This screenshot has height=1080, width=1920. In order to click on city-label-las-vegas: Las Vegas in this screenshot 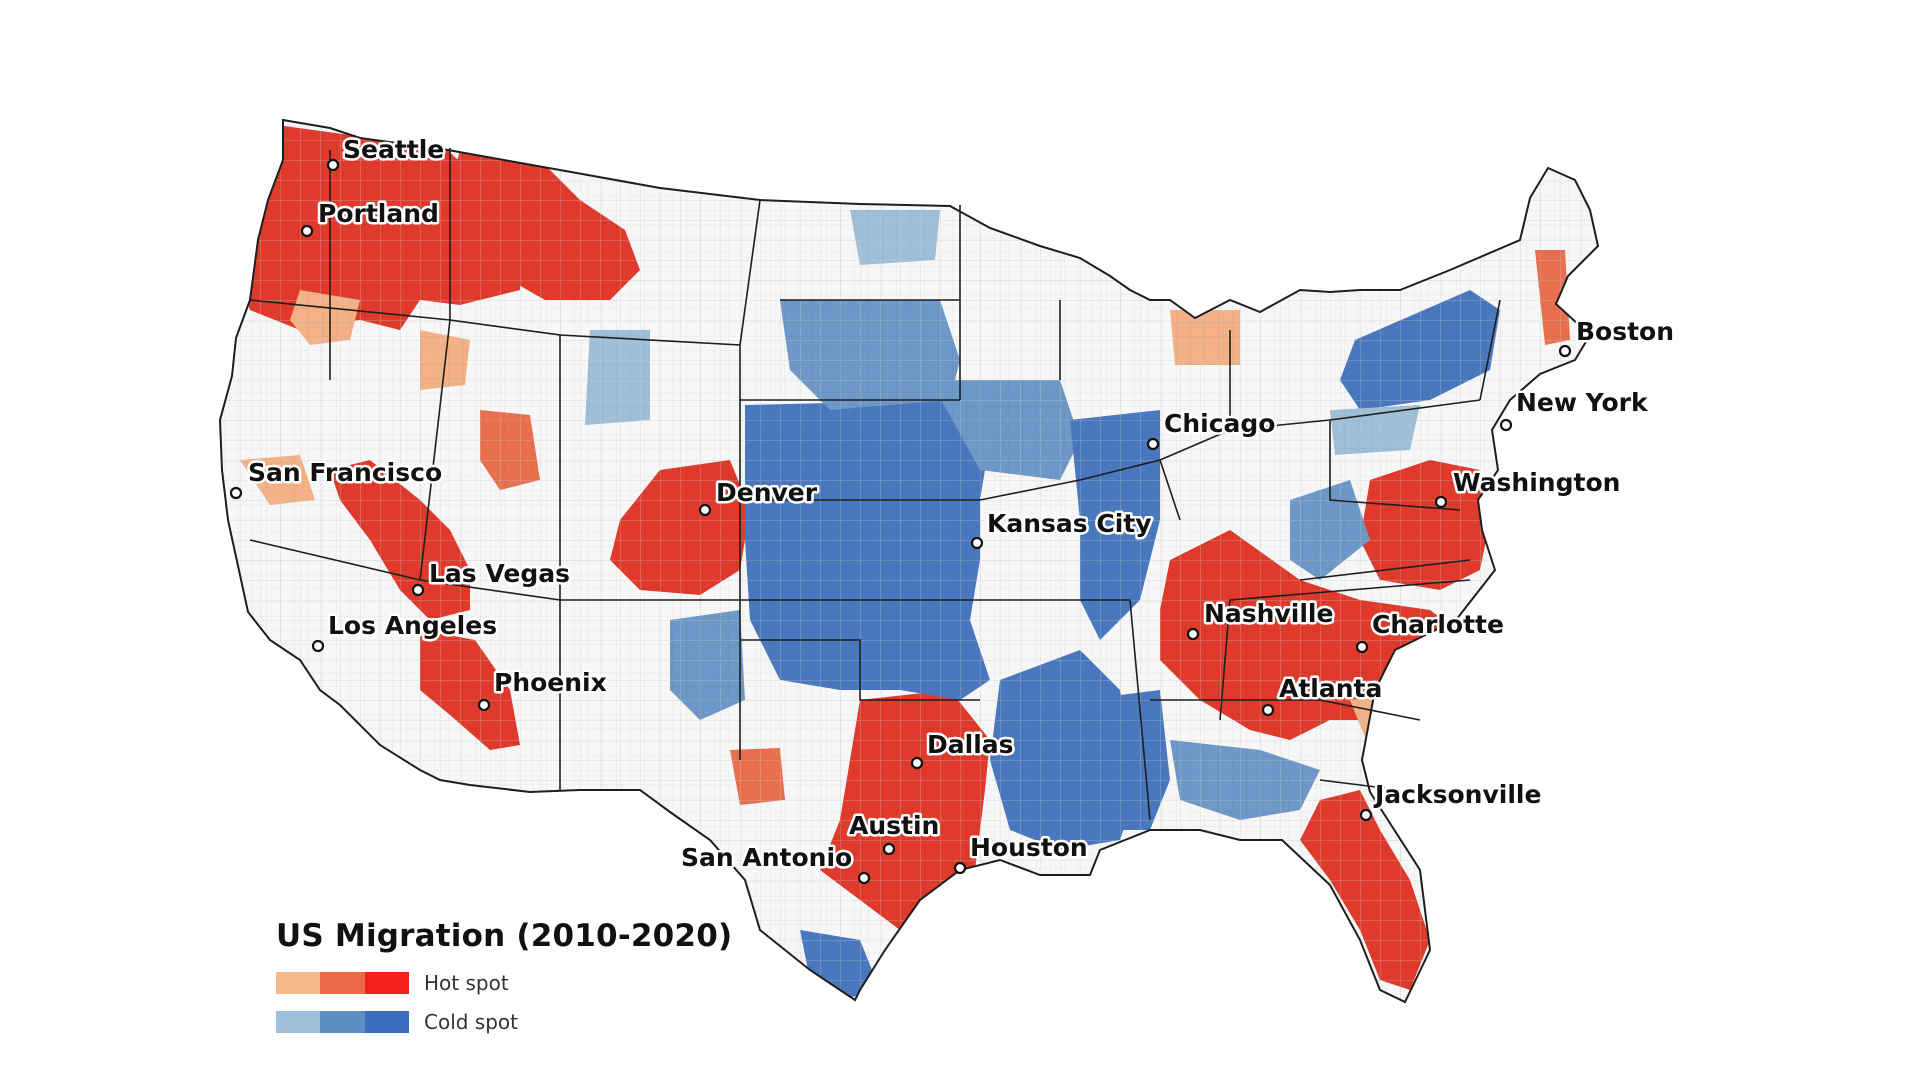, I will do `click(499, 573)`.